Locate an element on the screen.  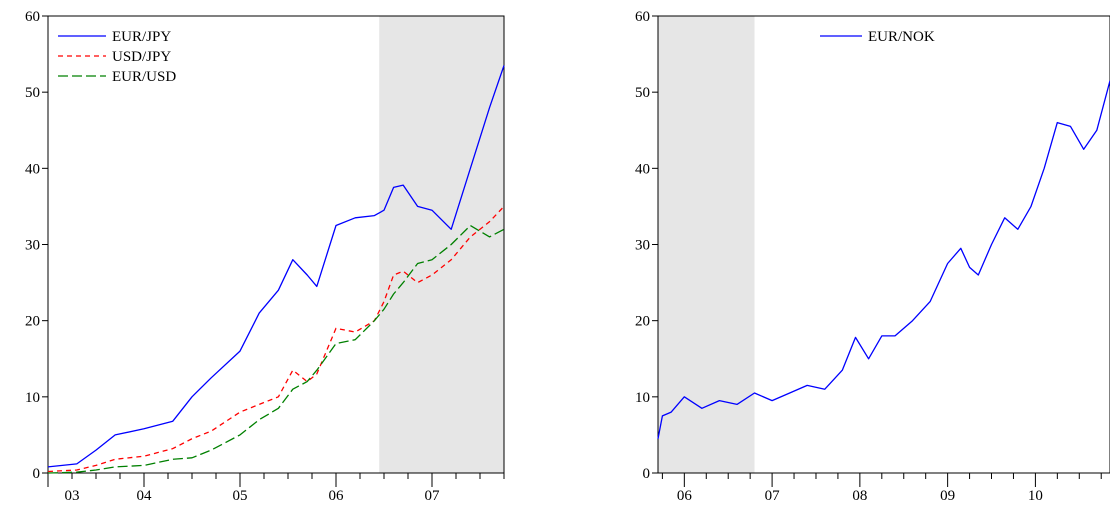
chart2-x-tick-label: 09 is located at coordinates (947, 496).